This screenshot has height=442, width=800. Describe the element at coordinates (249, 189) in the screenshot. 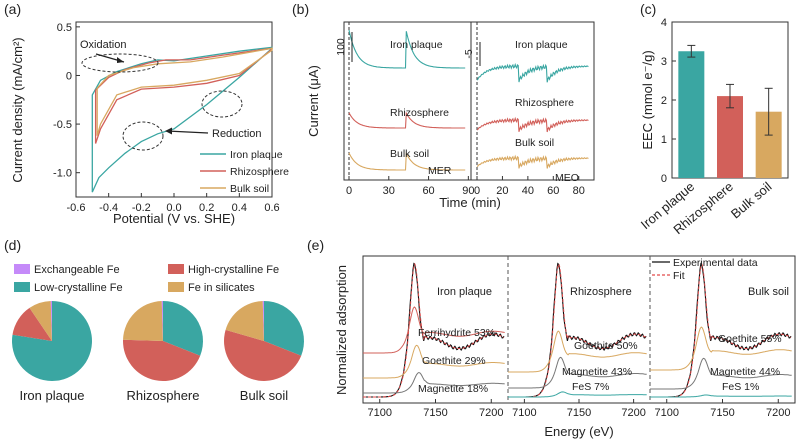

I see `legend-a-bulk: Bulk soil` at that location.